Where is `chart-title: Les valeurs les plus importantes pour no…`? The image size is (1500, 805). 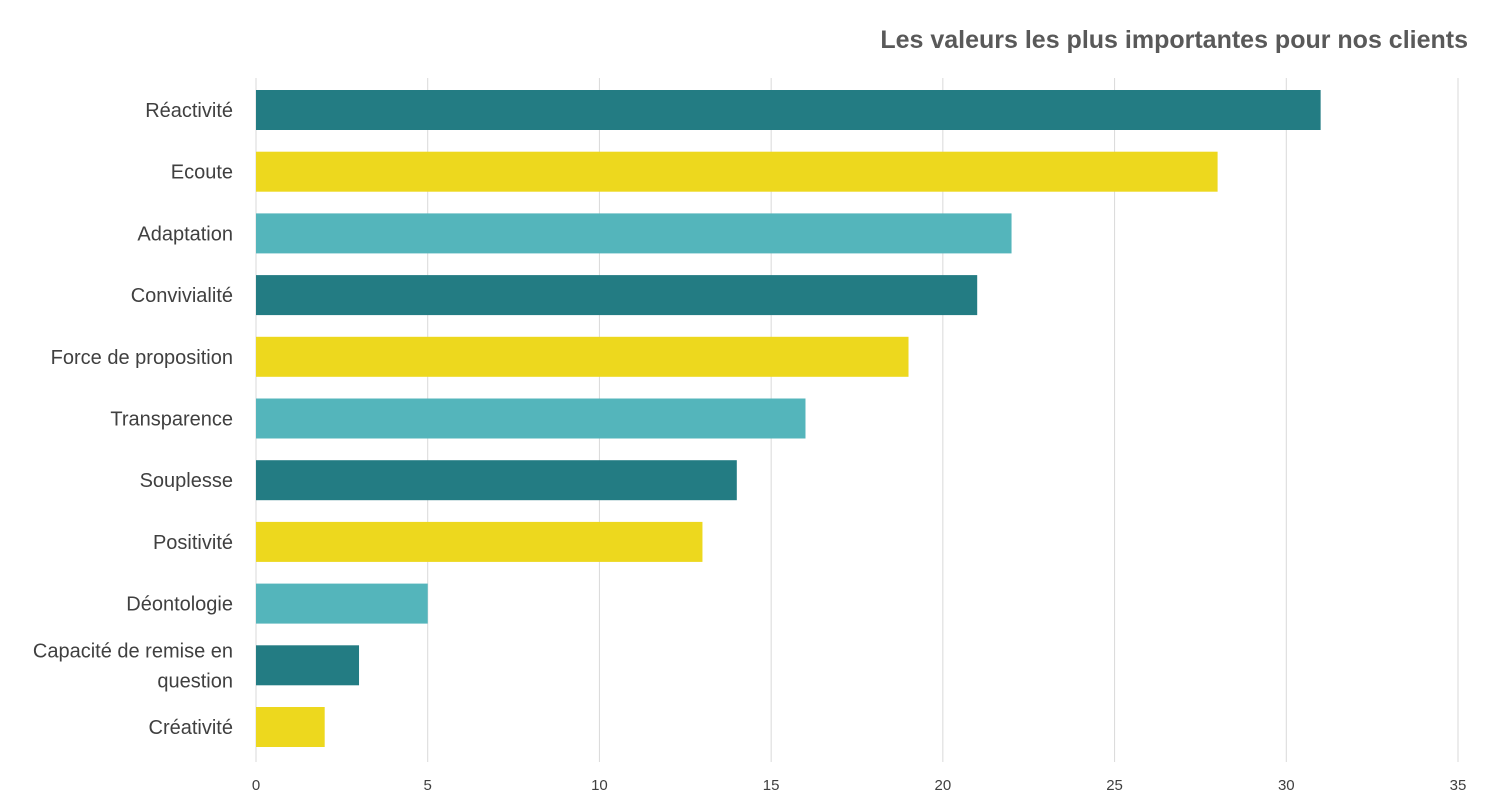 chart-title: Les valeurs les plus importantes pour no… is located at coordinates (1174, 40).